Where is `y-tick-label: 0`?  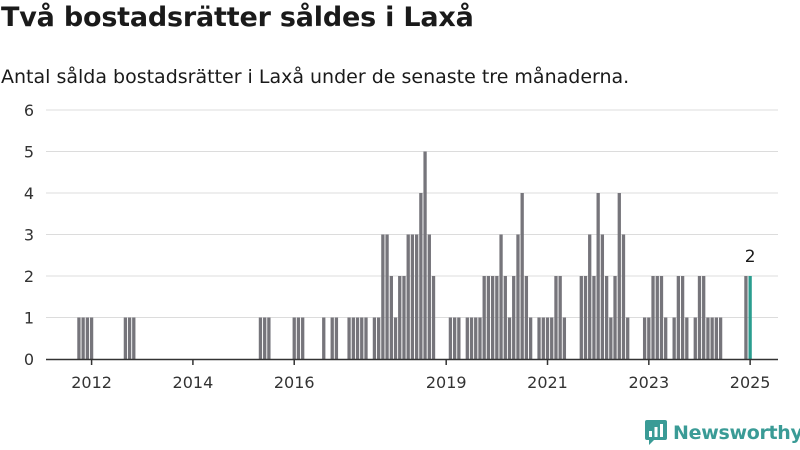
y-tick-label: 0 is located at coordinates (29, 359).